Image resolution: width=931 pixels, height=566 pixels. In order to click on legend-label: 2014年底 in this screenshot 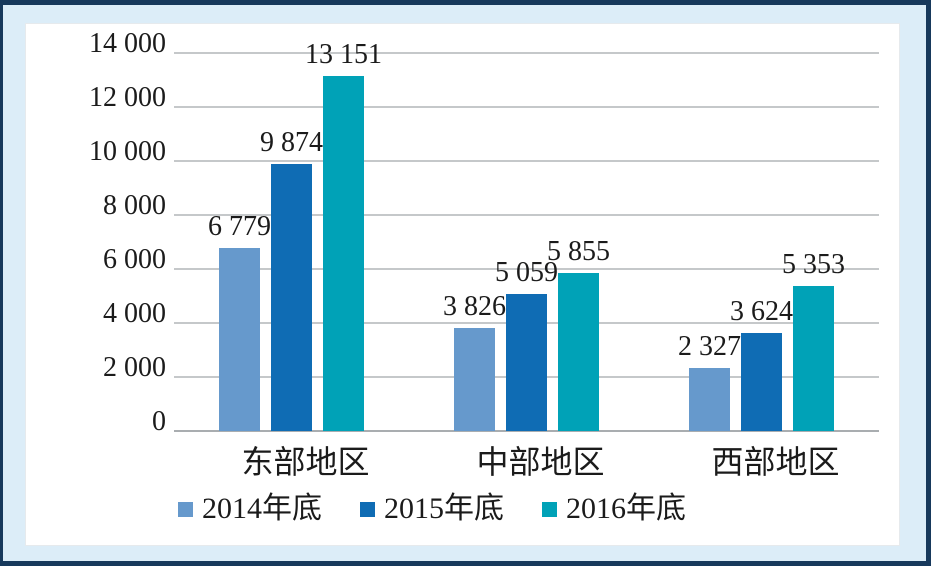, I will do `click(262, 508)`.